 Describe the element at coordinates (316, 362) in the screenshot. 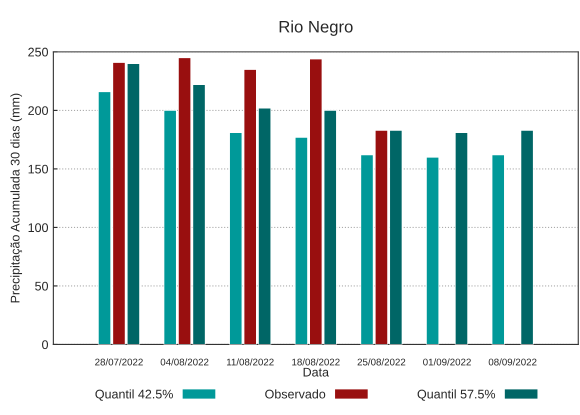

I see `x-tick-label: 18/08/2022` at that location.